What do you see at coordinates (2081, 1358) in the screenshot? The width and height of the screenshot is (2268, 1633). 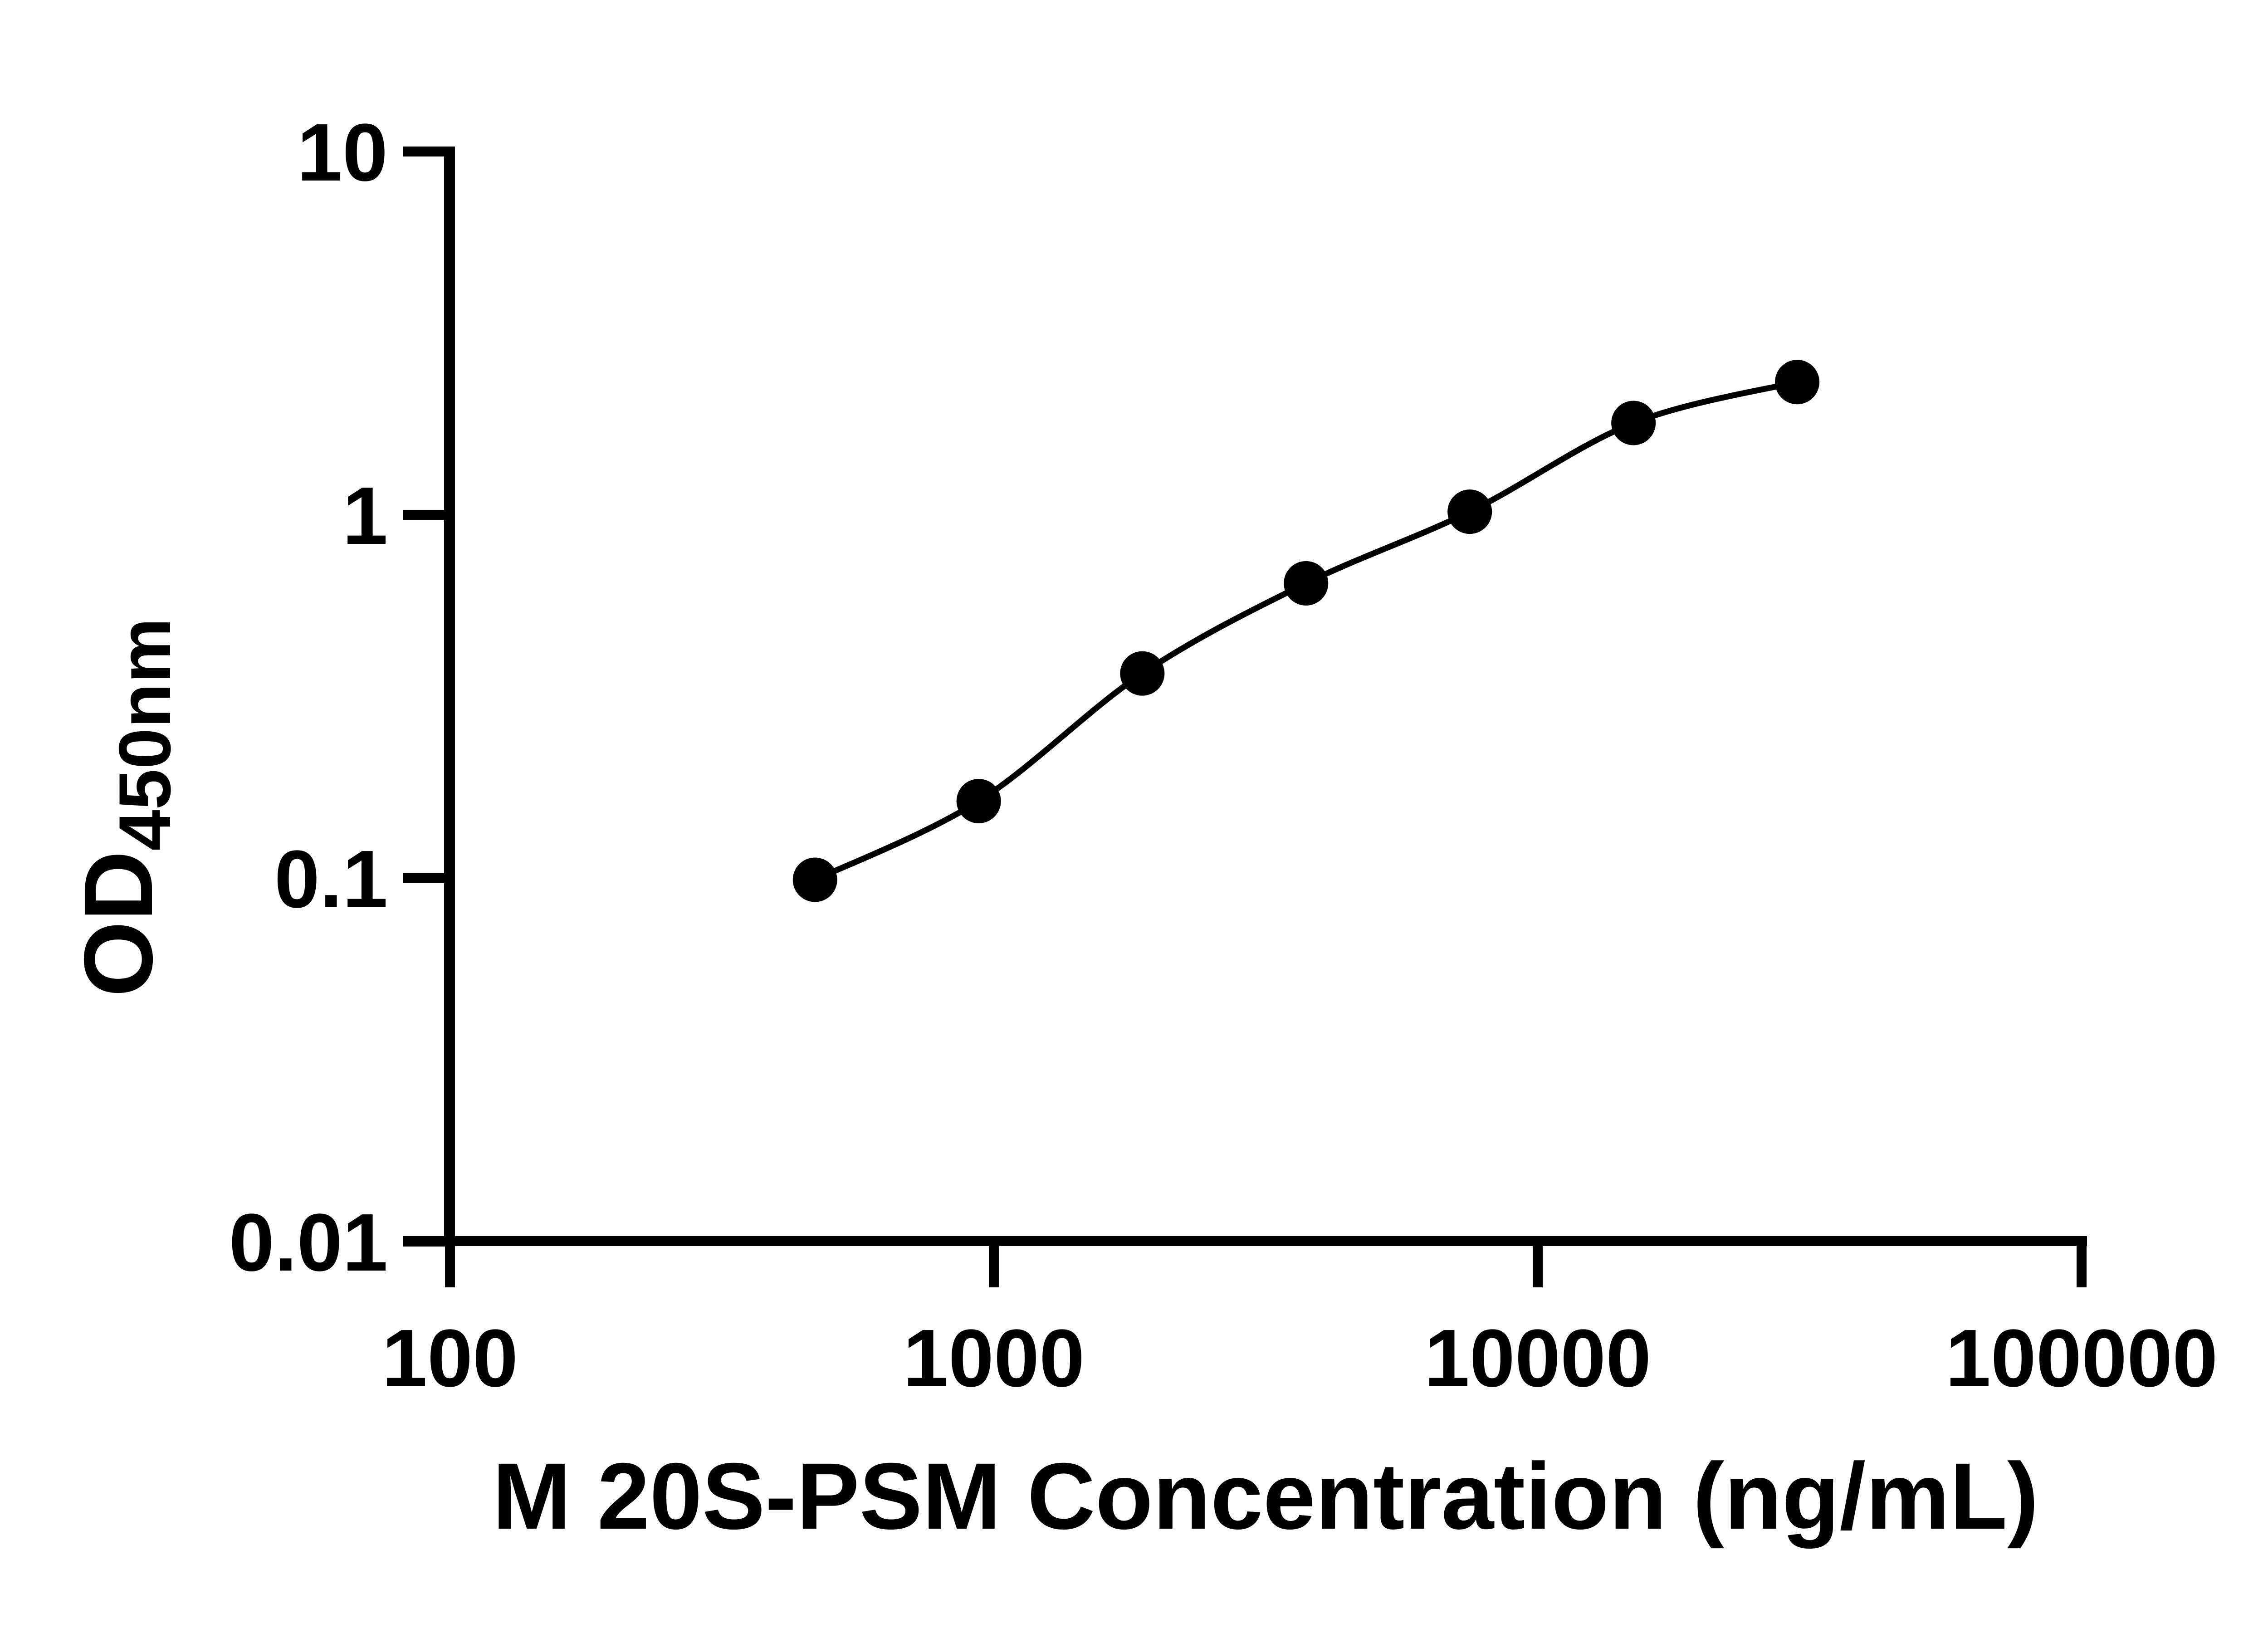 I see `x-tick-label: 100000` at bounding box center [2081, 1358].